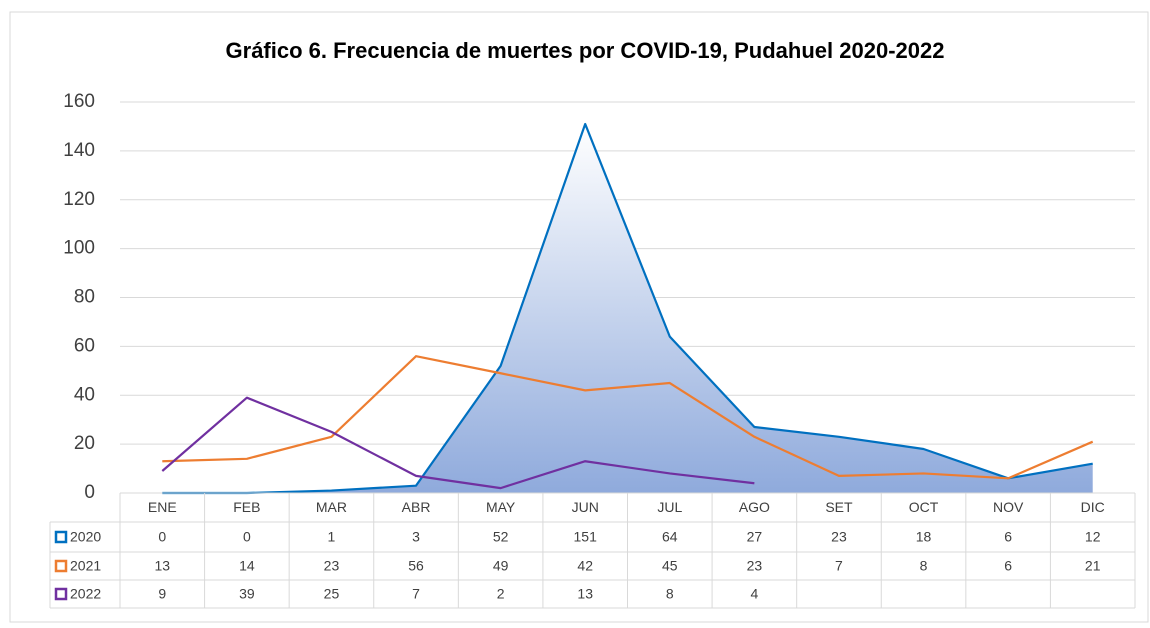  Describe the element at coordinates (1008, 507) in the screenshot. I see `x-tick-label: NOV` at that location.